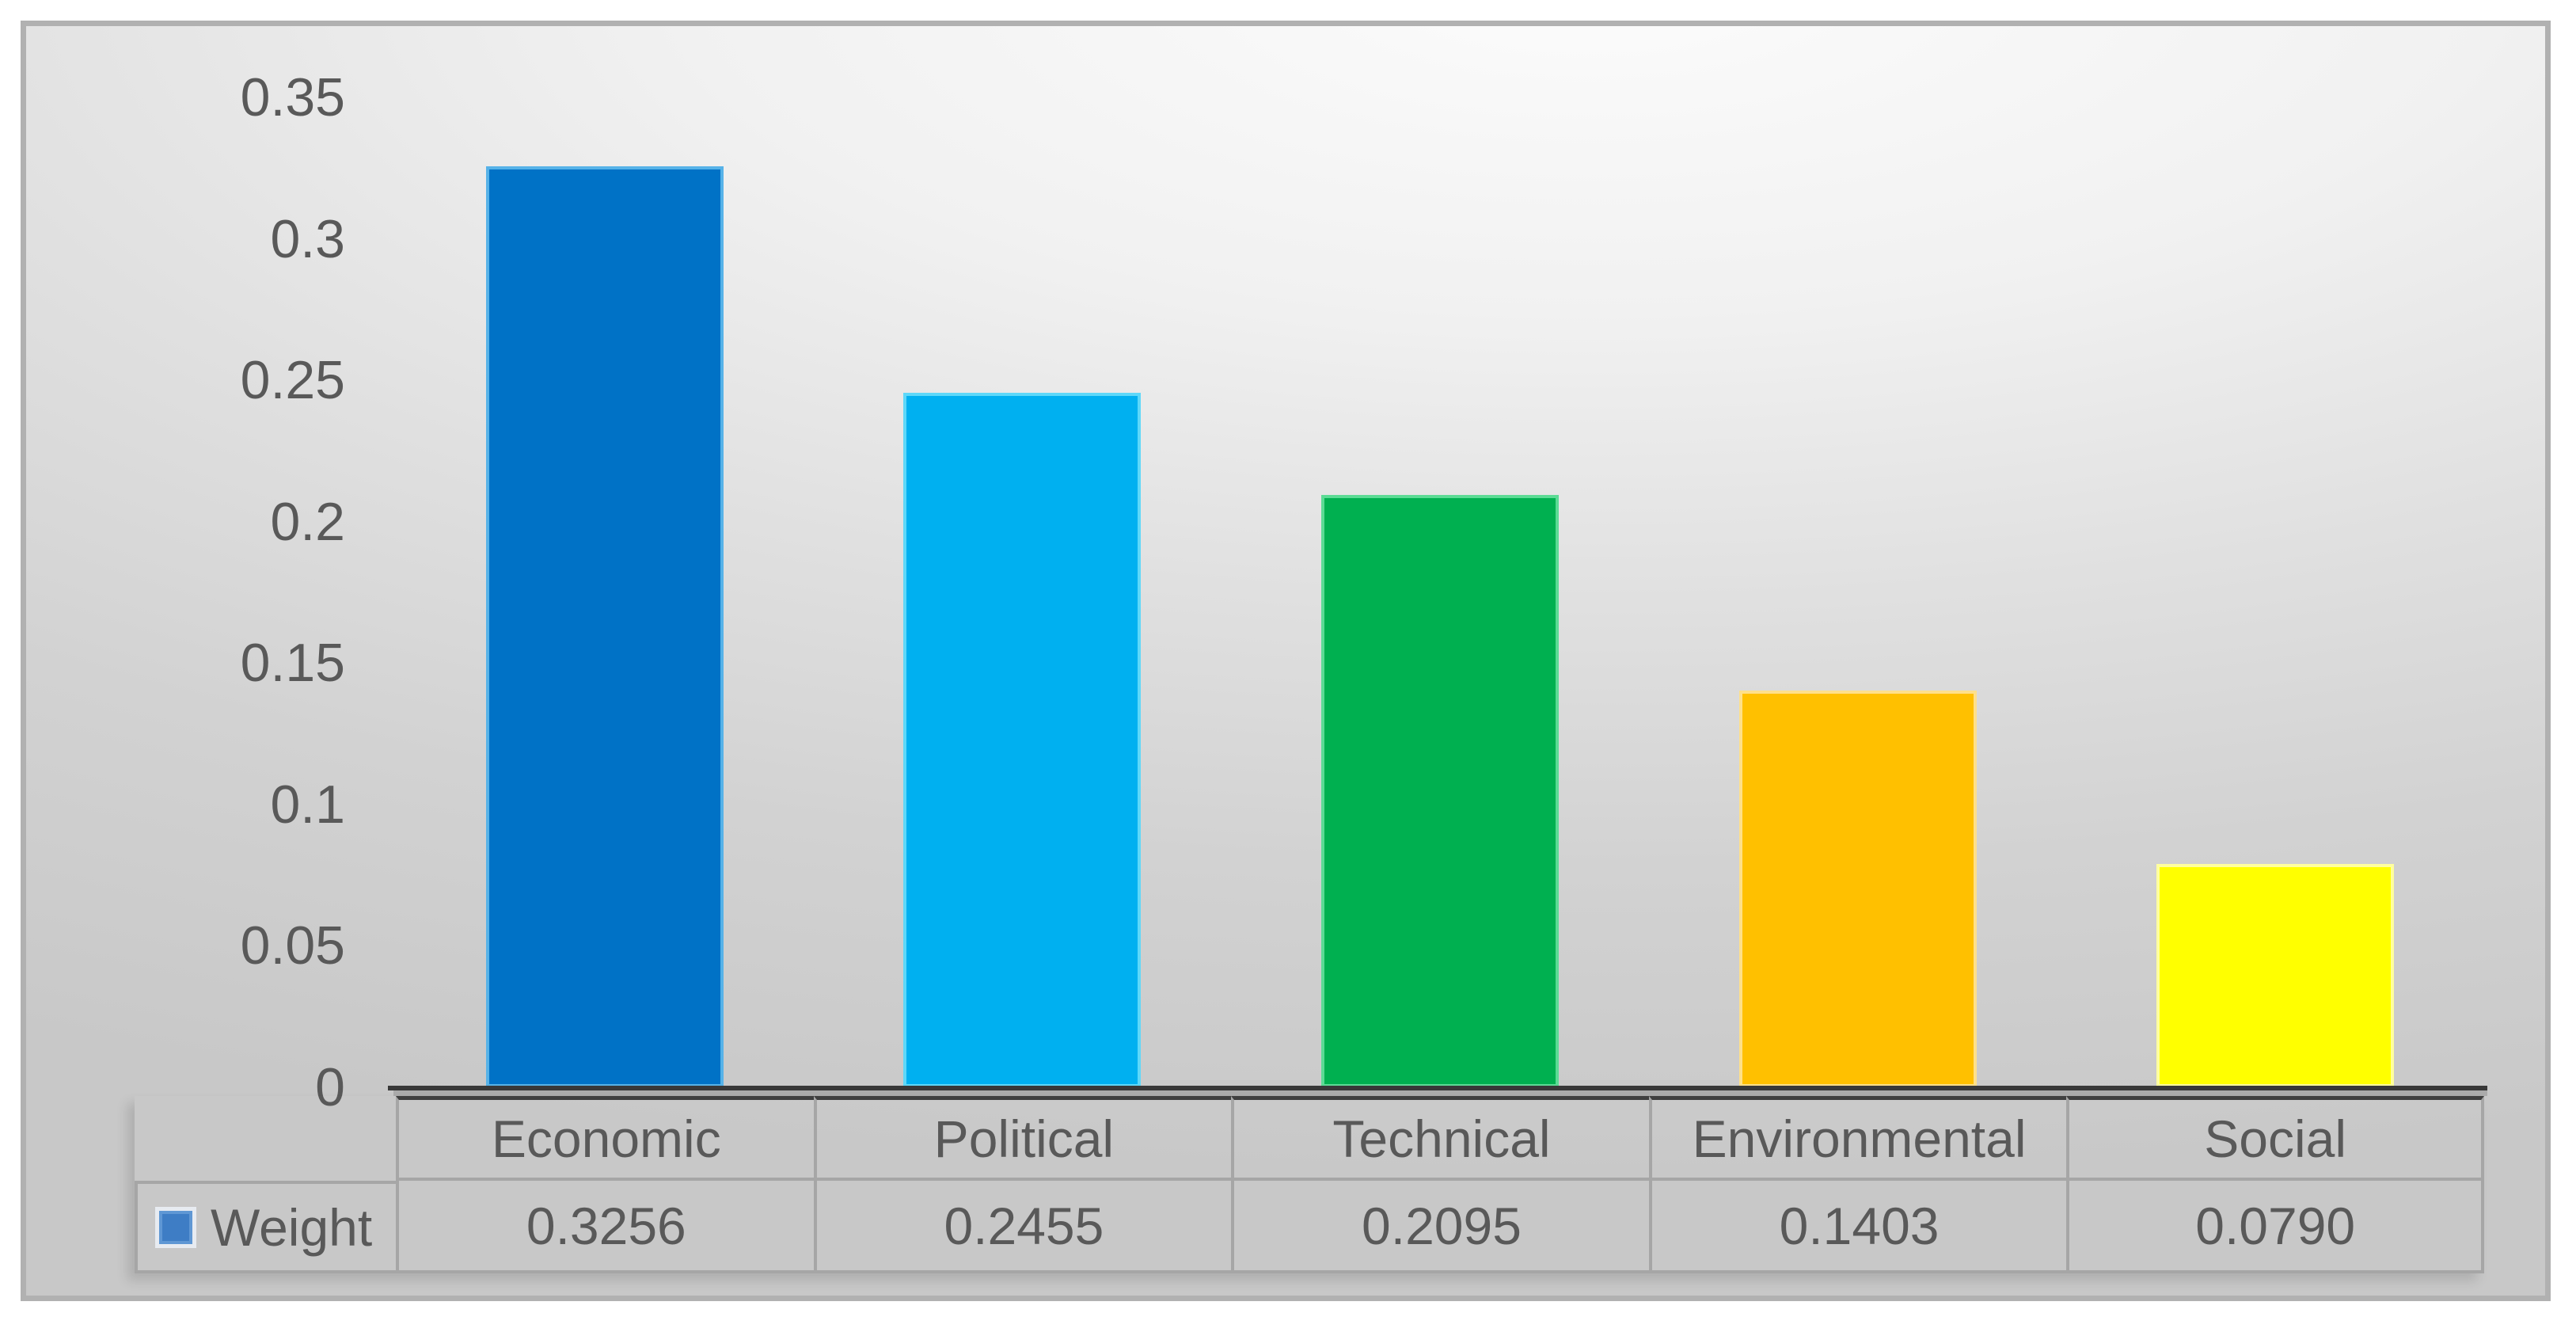  Describe the element at coordinates (293, 380) in the screenshot. I see `y-tick-label-0-25: 0.25` at that location.